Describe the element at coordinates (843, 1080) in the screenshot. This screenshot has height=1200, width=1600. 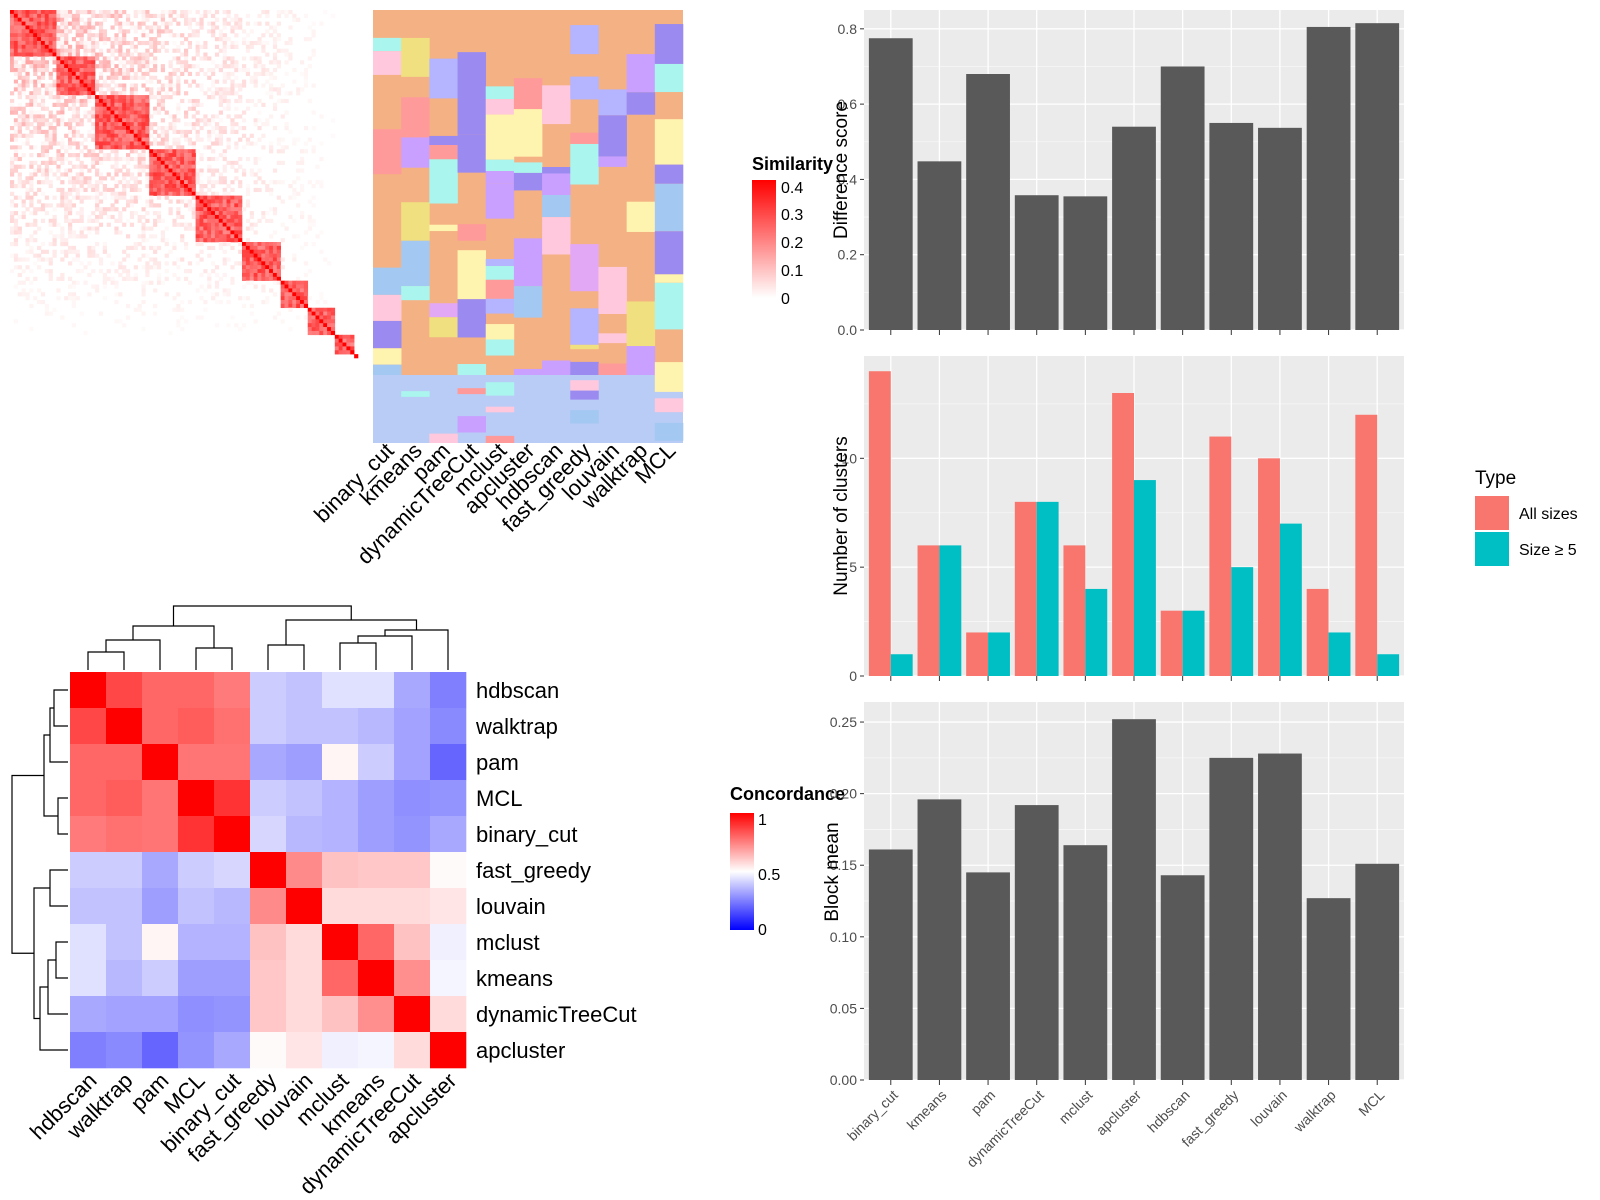
I see `y-tick-label: 0.00` at that location.